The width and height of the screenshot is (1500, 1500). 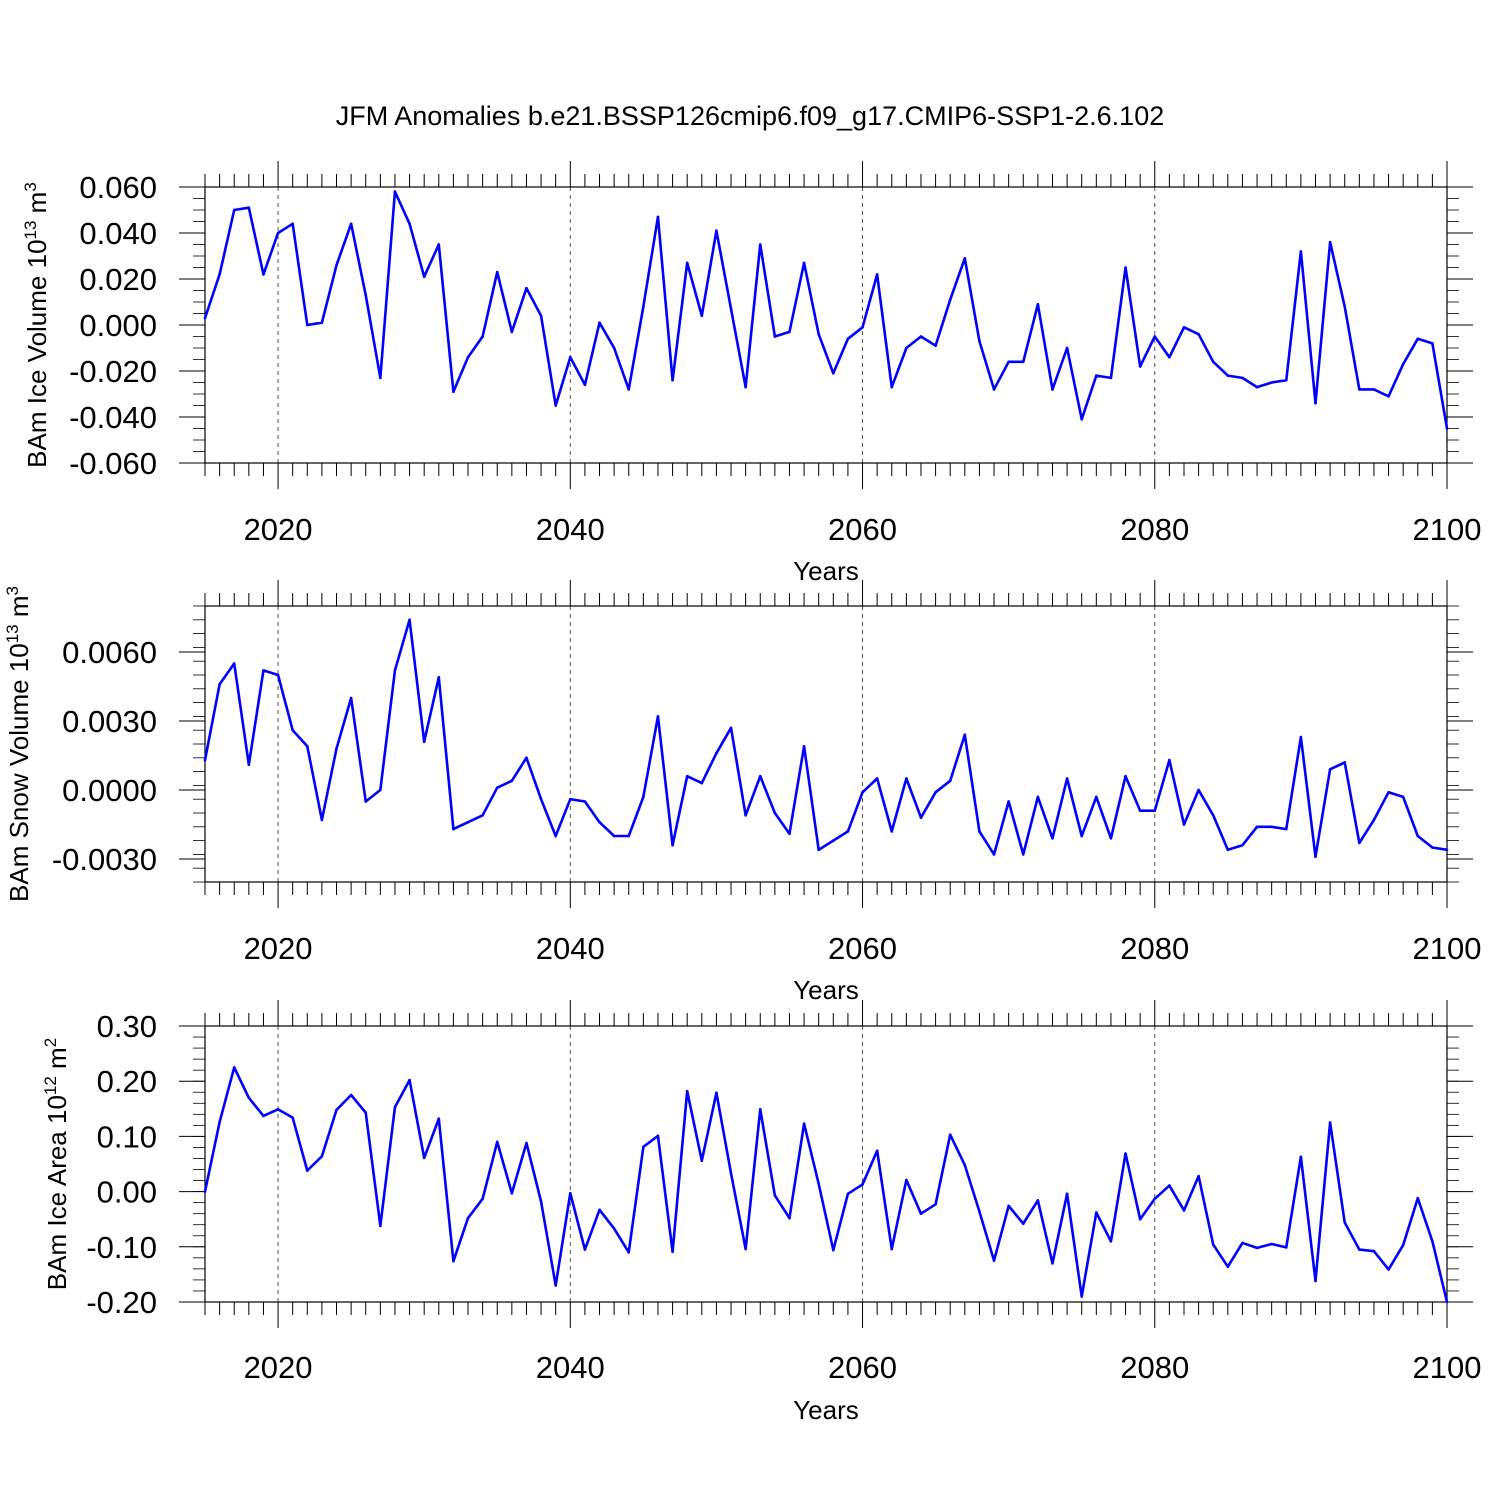 What do you see at coordinates (482, 1199) in the screenshot?
I see `ice-area-point-2034` at bounding box center [482, 1199].